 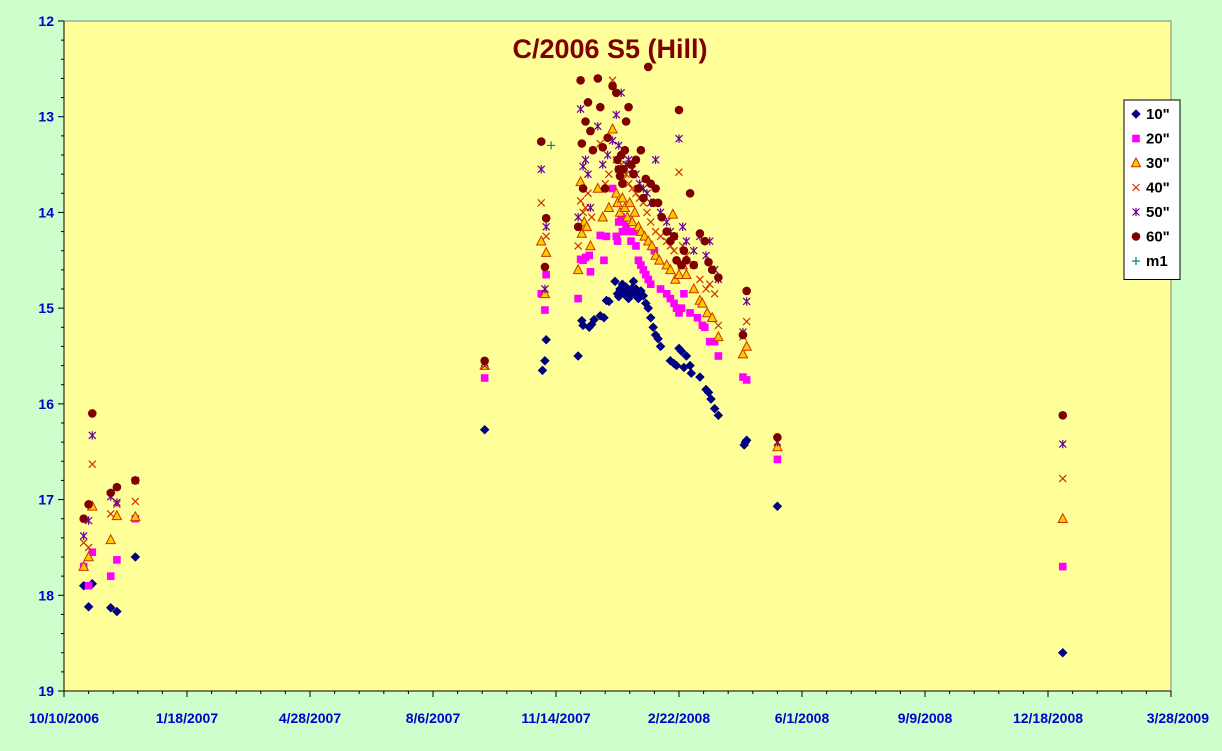 What do you see at coordinates (1158, 212) in the screenshot?
I see `legend-label: 50"` at bounding box center [1158, 212].